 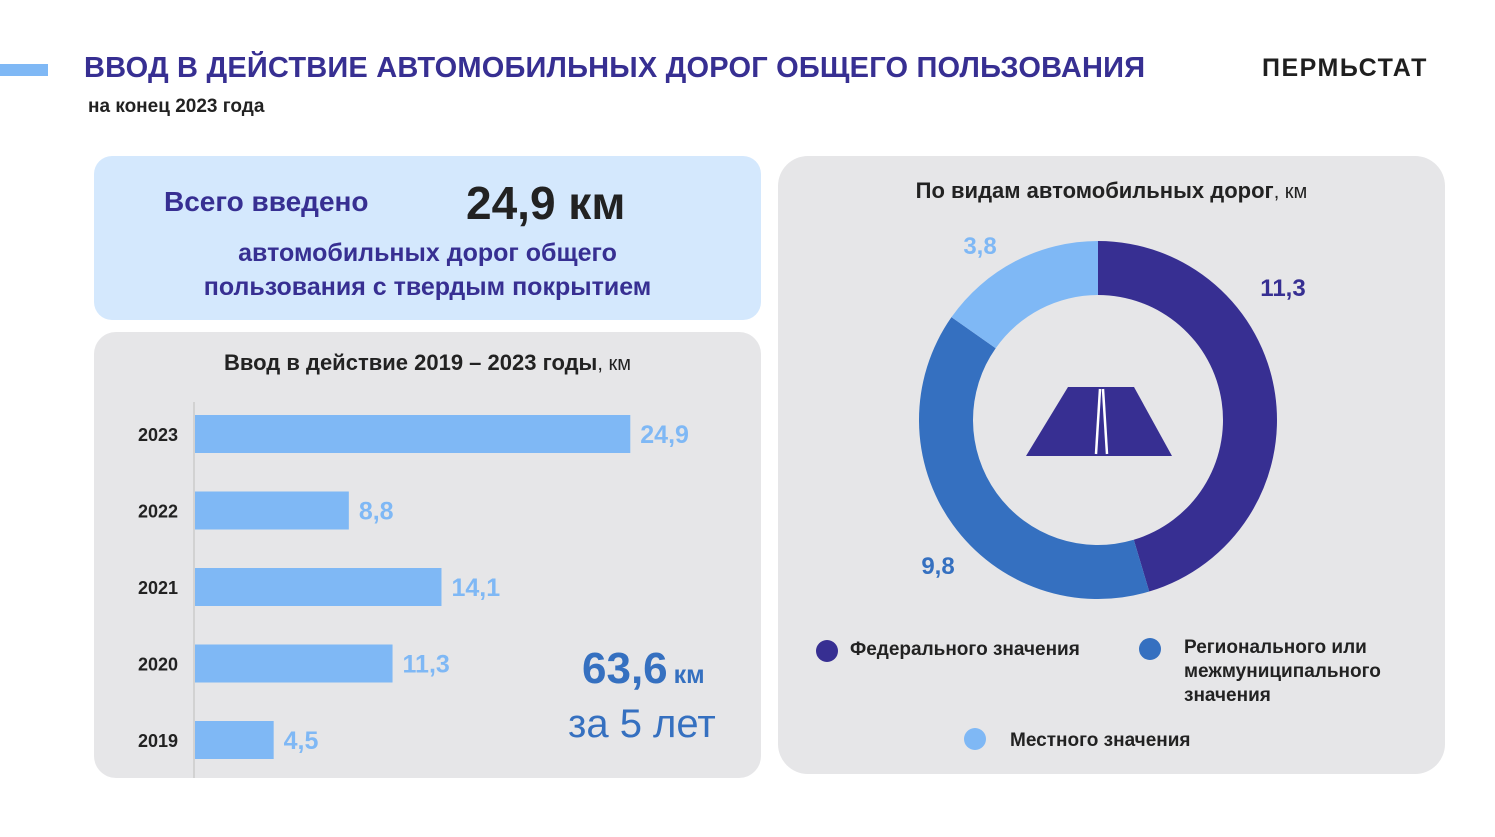 What do you see at coordinates (158, 512) in the screenshot?
I see `bar-category-label: 2022` at bounding box center [158, 512].